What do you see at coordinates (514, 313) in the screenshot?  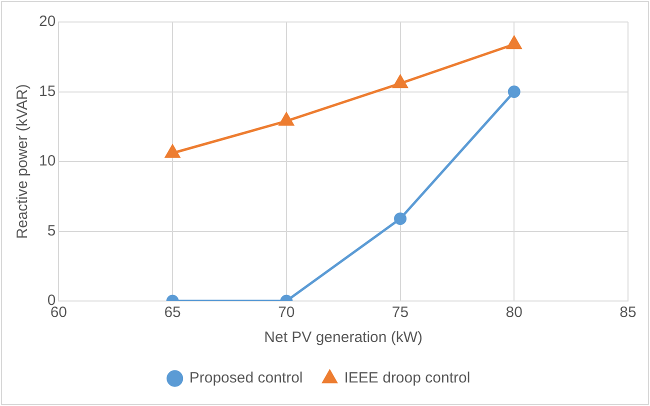 I see `x-tick-label: 80` at bounding box center [514, 313].